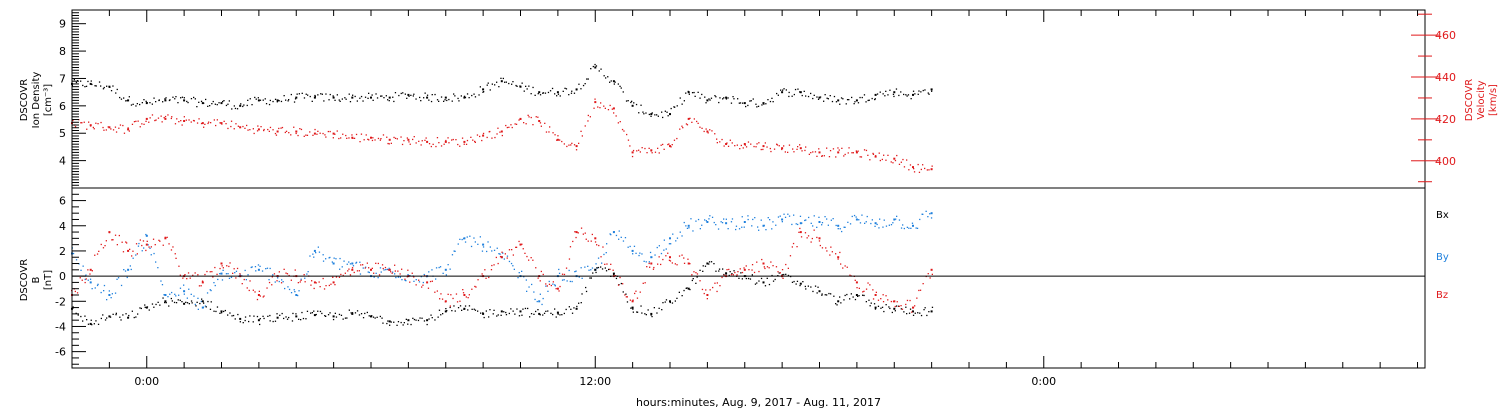 This screenshot has height=414, width=1500. I want to click on bx-series-point, so click(296, 316).